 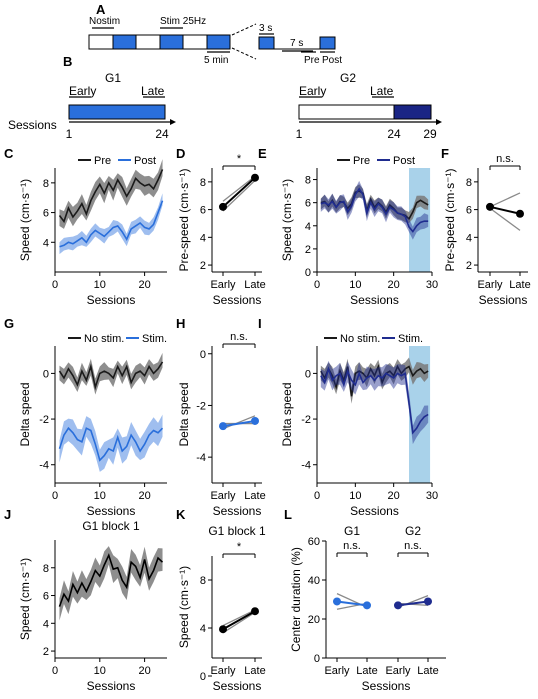 I want to click on g2-title: G2, so click(x=348, y=78).